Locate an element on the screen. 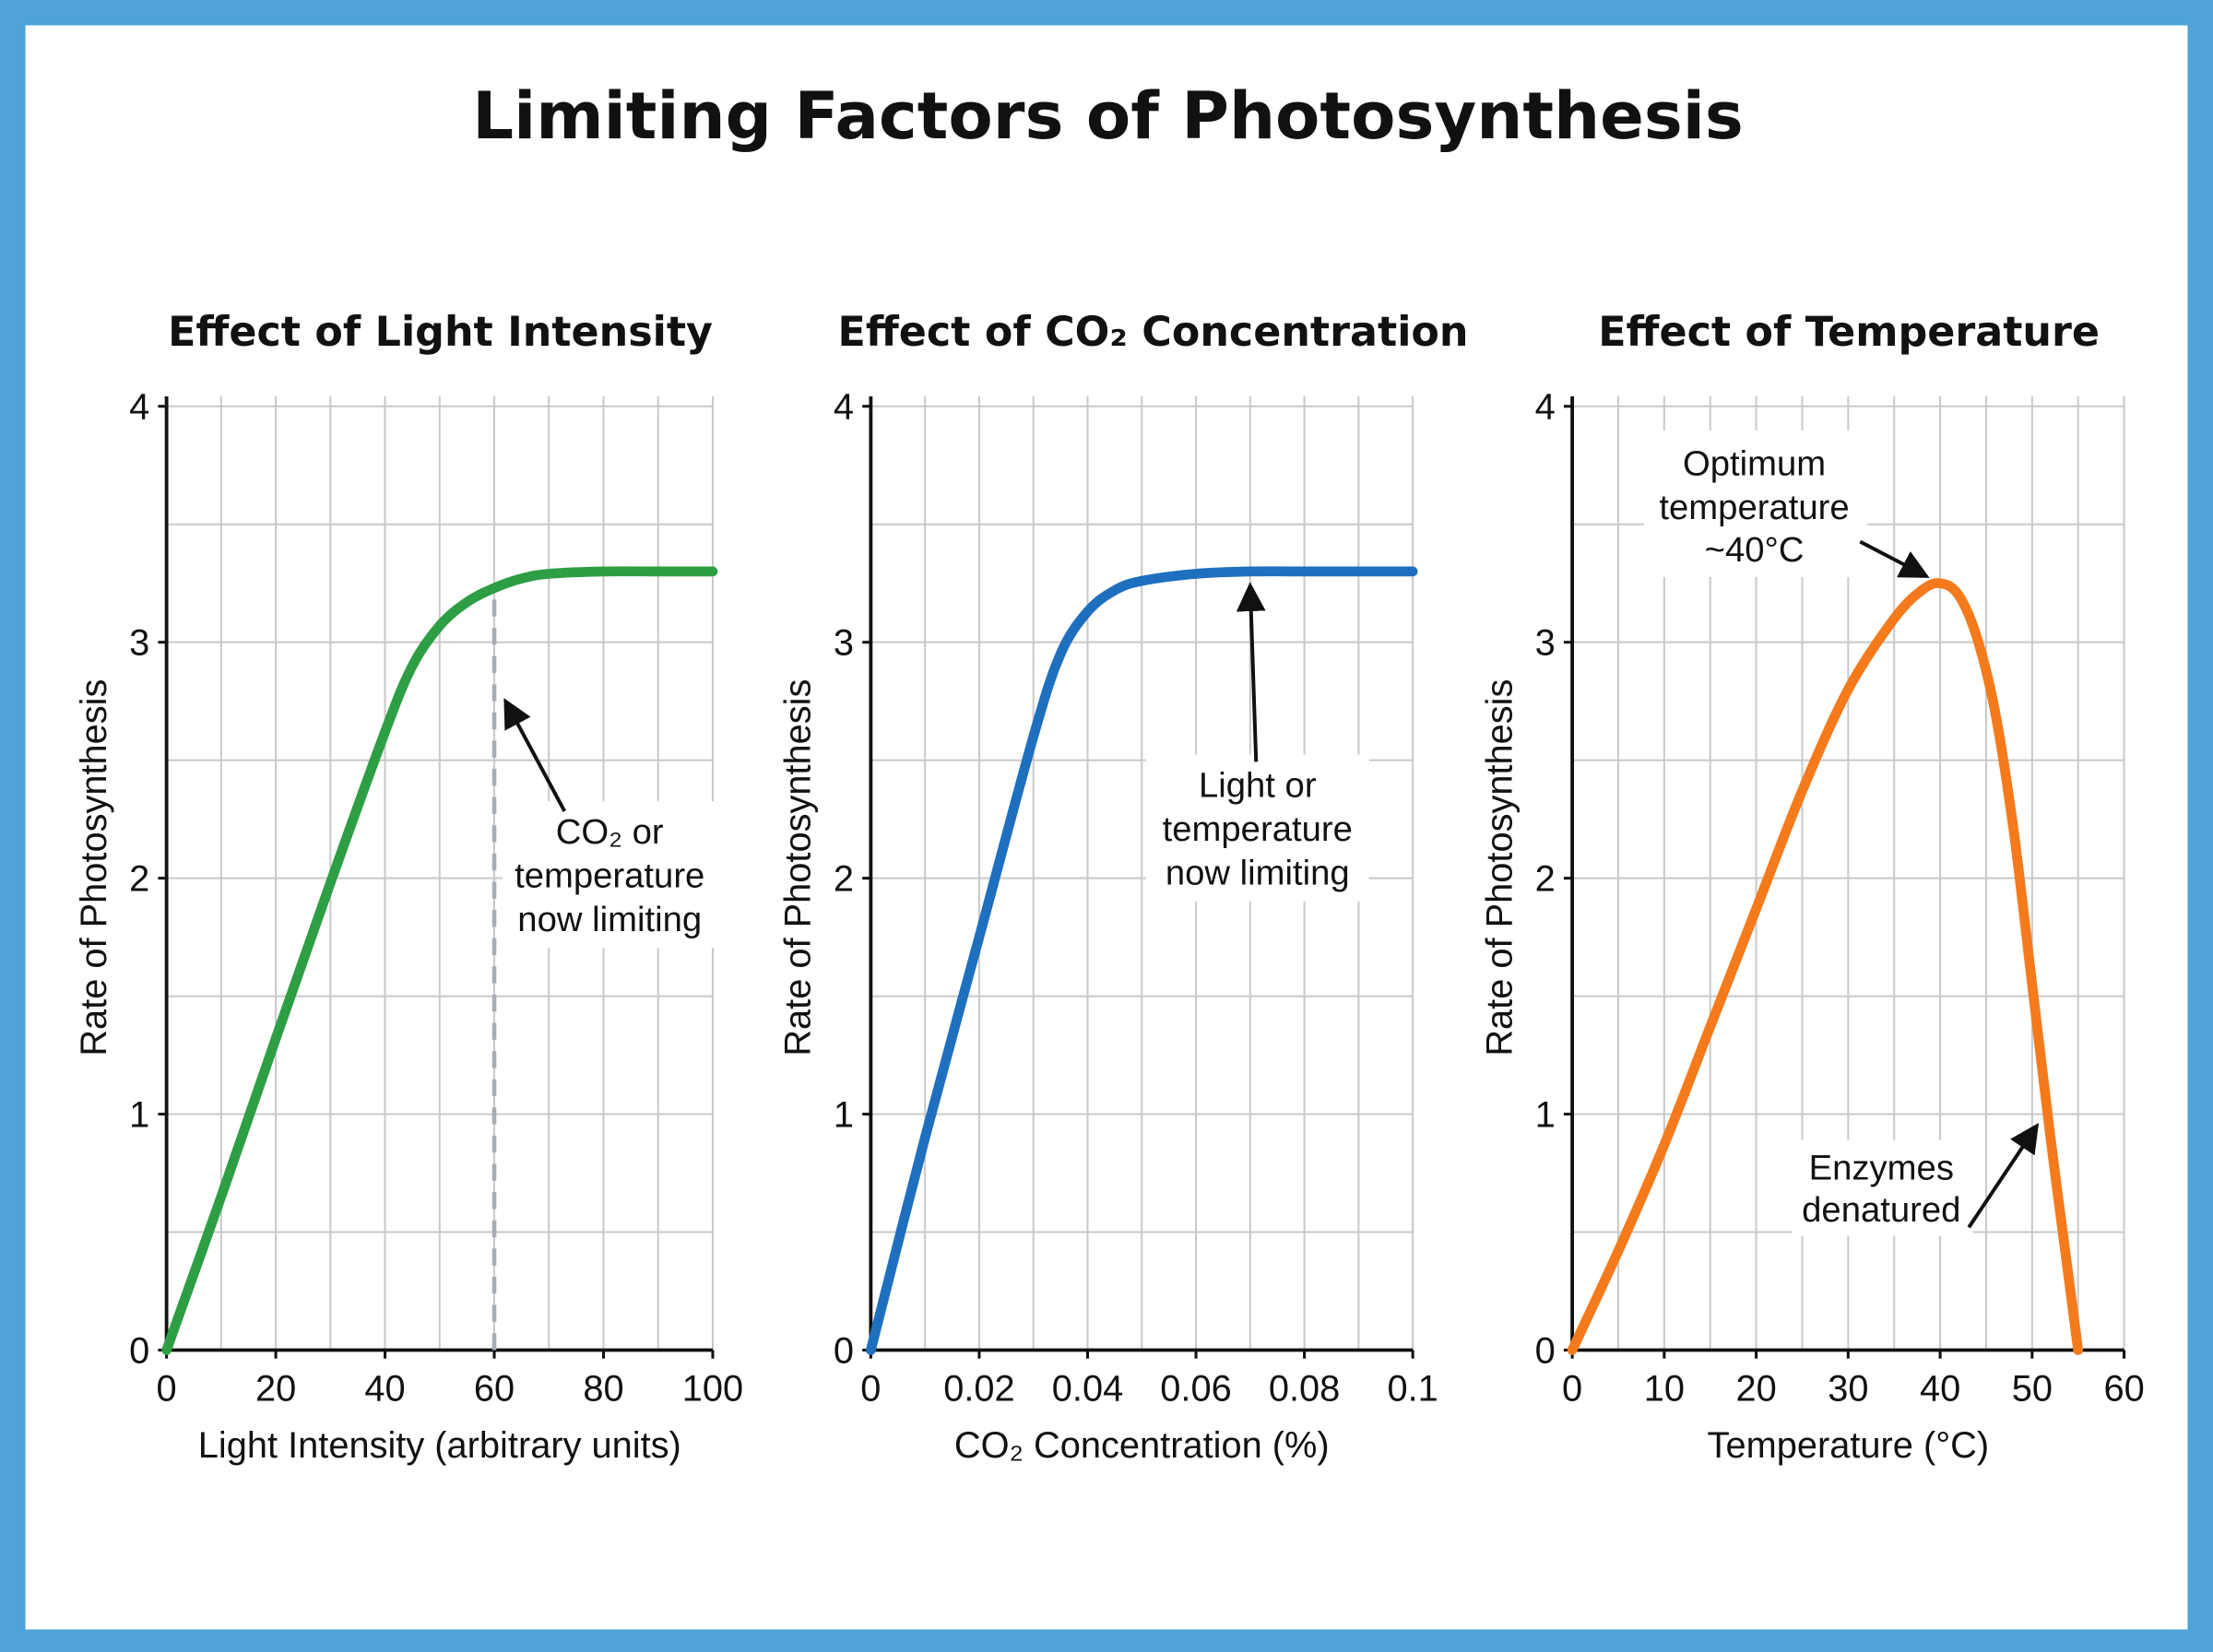  x-tick-label: 50 is located at coordinates (2032, 1389).